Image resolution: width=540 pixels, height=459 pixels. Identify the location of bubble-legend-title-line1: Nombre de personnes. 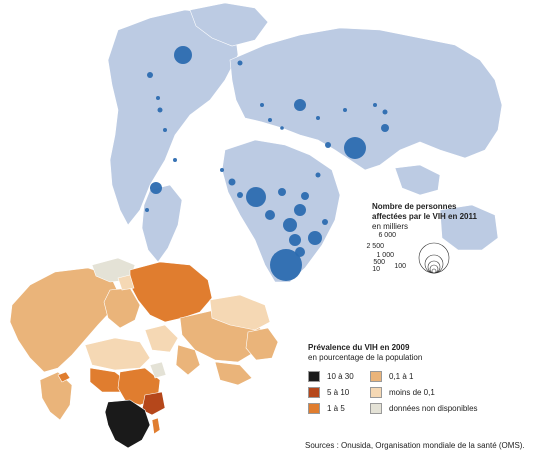
(414, 206).